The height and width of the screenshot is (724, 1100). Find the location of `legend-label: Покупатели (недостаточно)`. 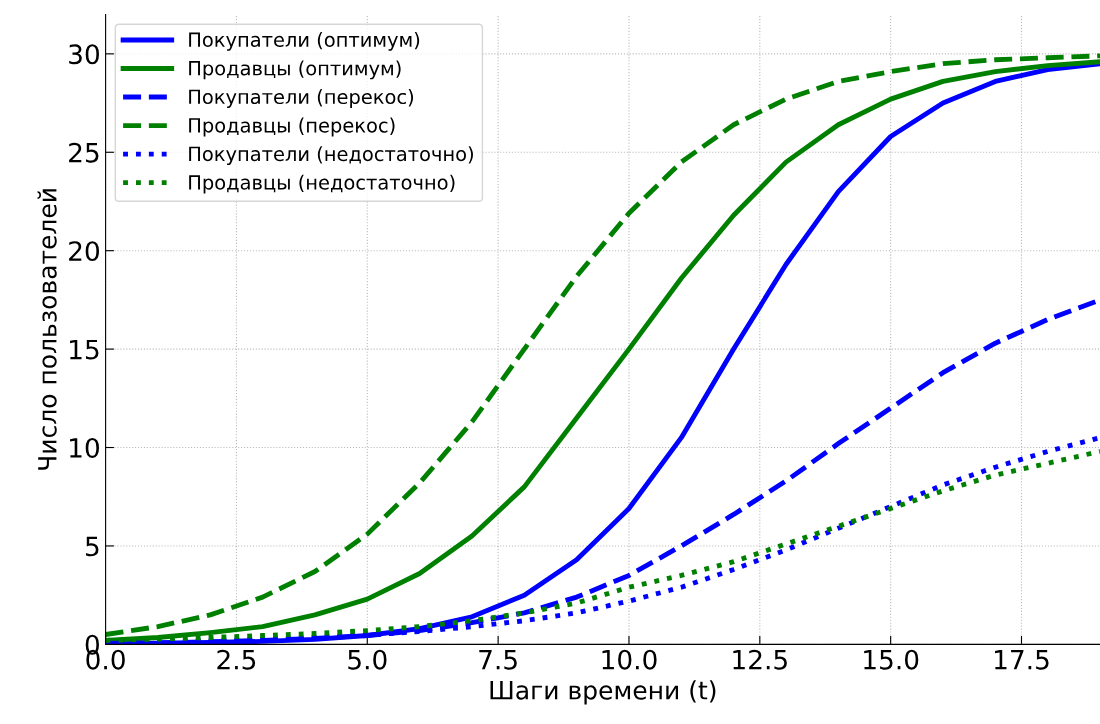

legend-label: Покупатели (недостаточно) is located at coordinates (331, 155).